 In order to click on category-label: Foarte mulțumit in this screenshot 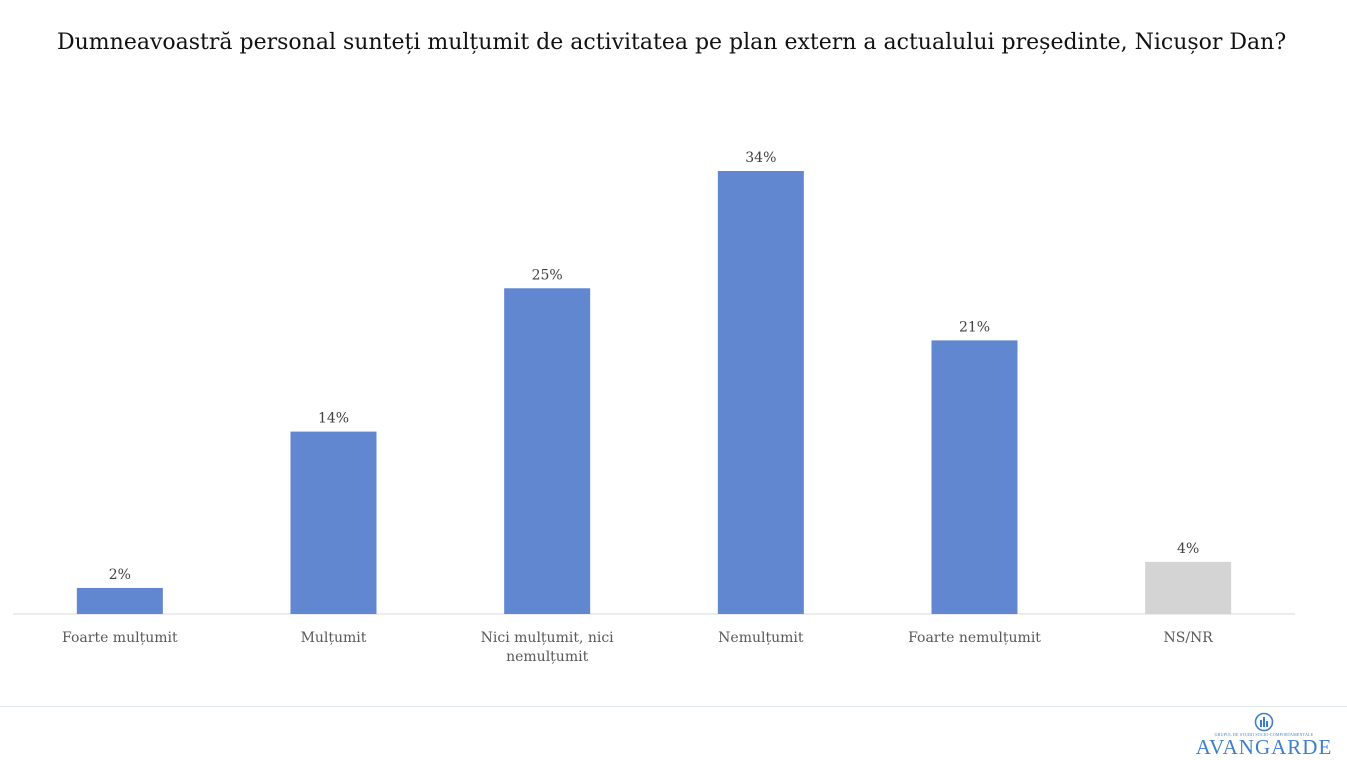, I will do `click(120, 638)`.